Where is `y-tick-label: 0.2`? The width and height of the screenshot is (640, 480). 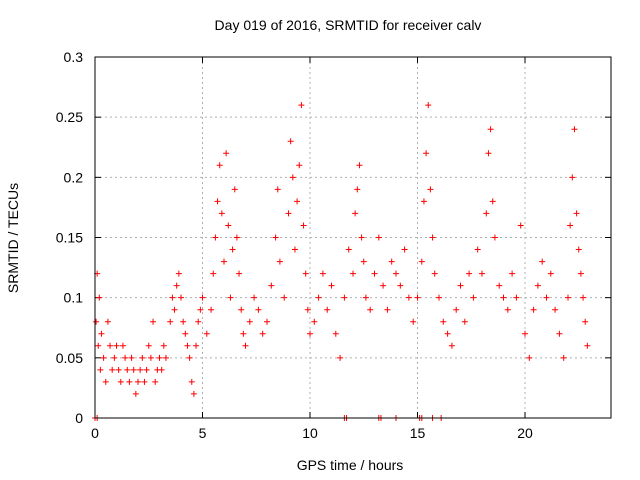 y-tick-label: 0.2 is located at coordinates (74, 177).